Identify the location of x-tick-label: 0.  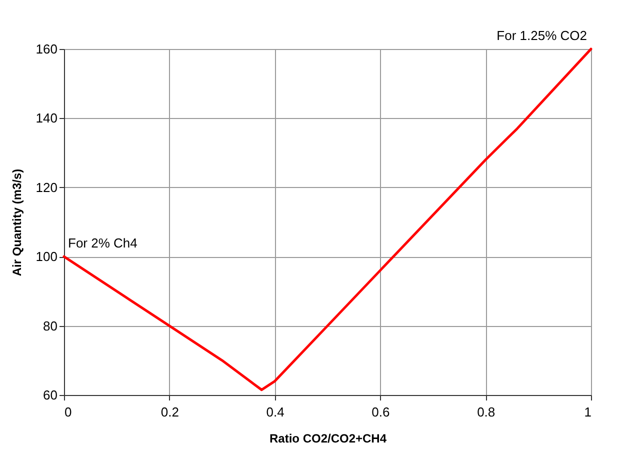
(68, 412).